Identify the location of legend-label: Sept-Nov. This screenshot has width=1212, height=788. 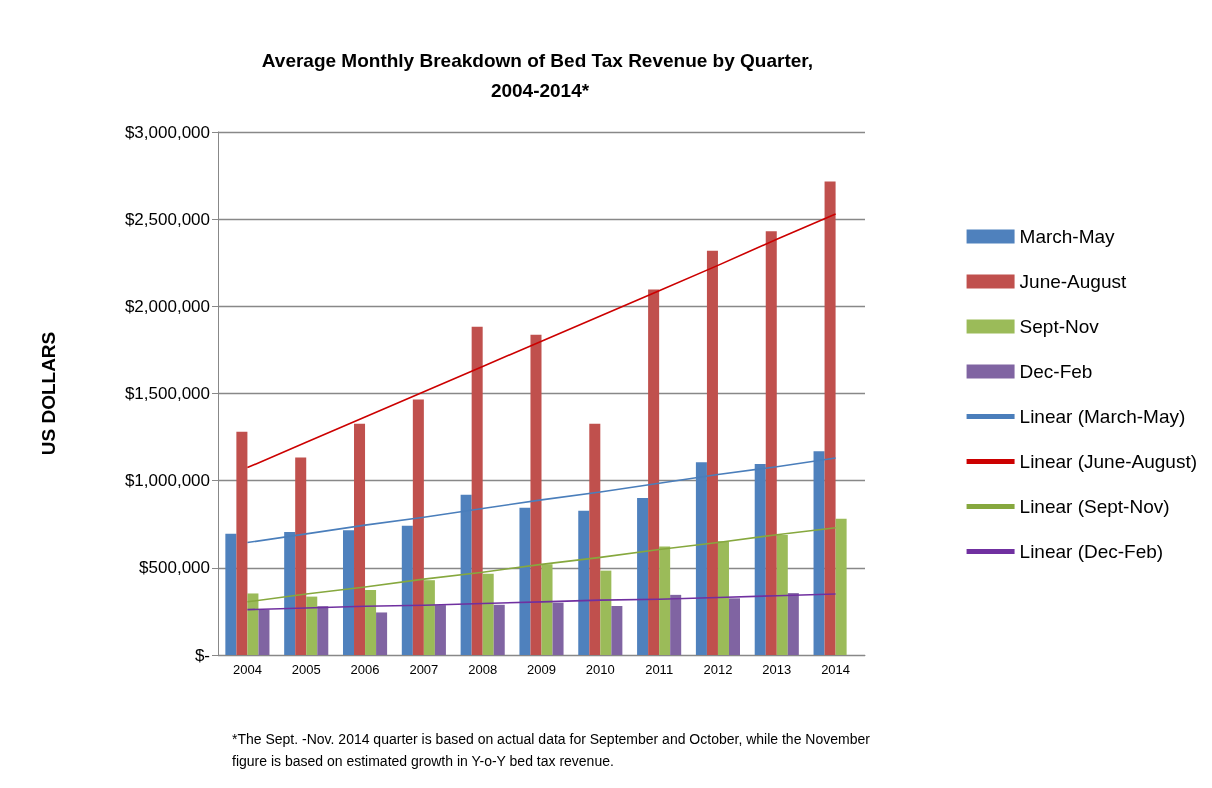
(1059, 326).